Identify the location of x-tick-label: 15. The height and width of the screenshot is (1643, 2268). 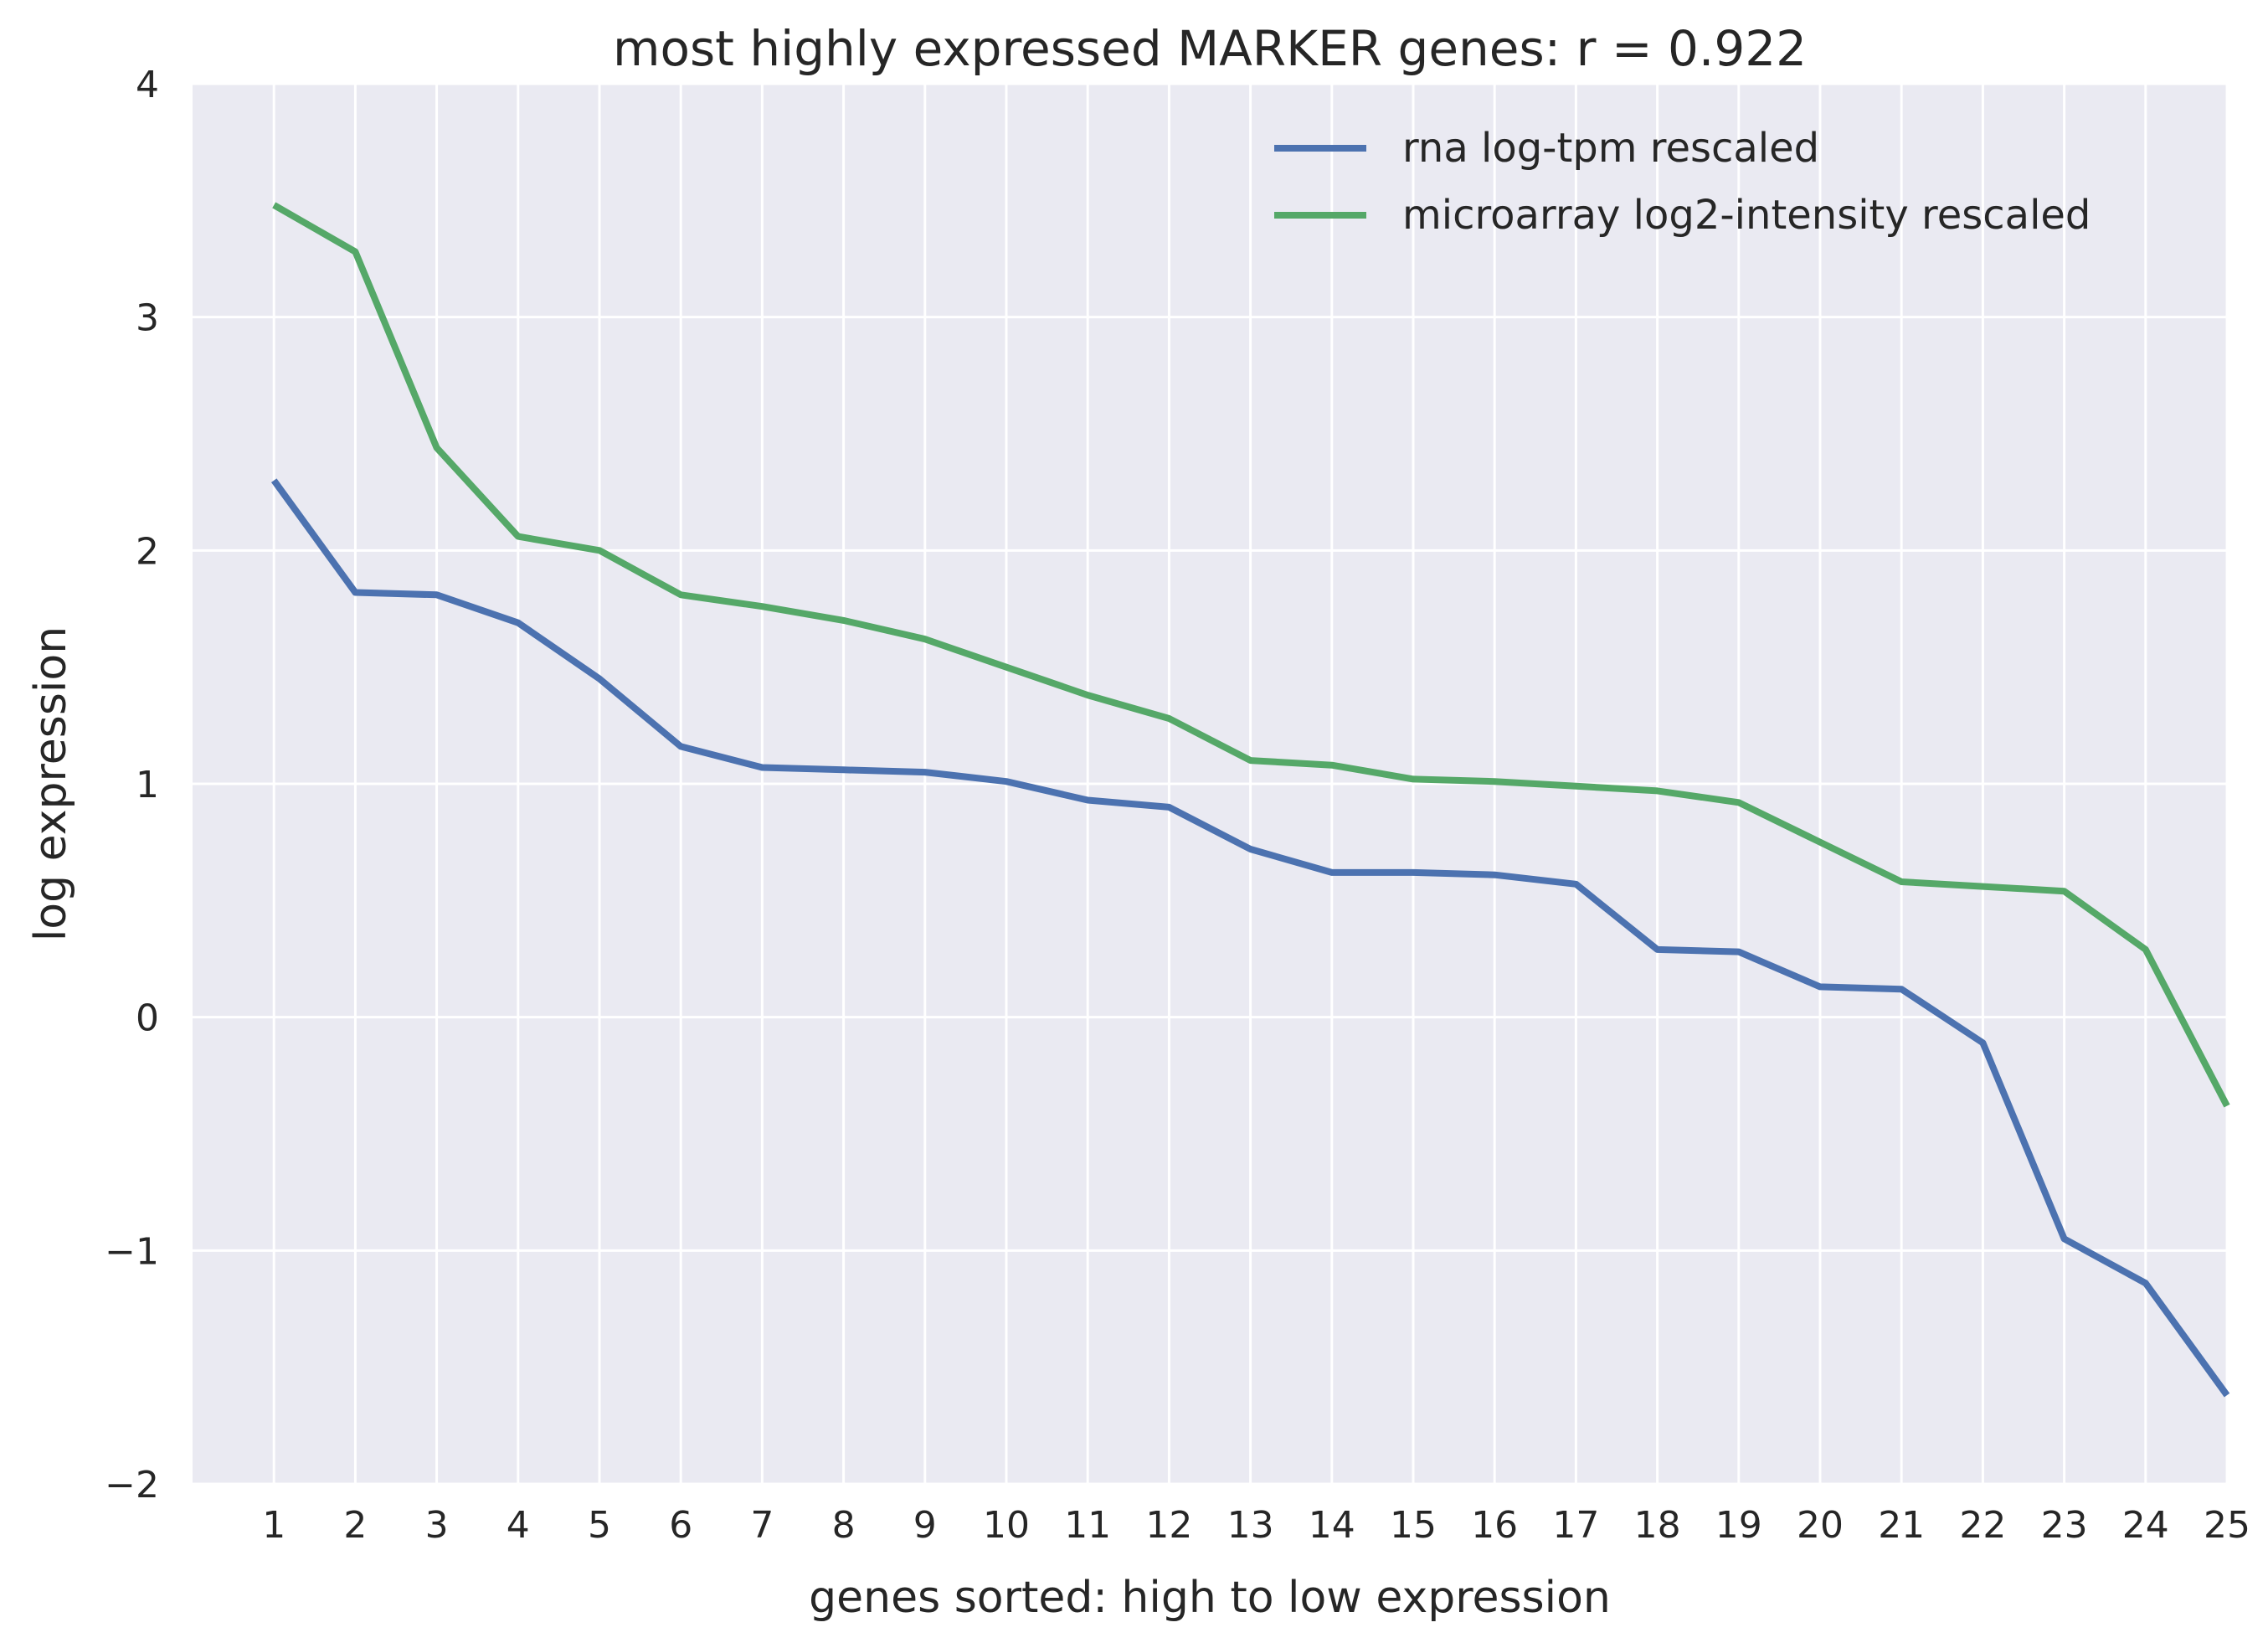
(1413, 1525).